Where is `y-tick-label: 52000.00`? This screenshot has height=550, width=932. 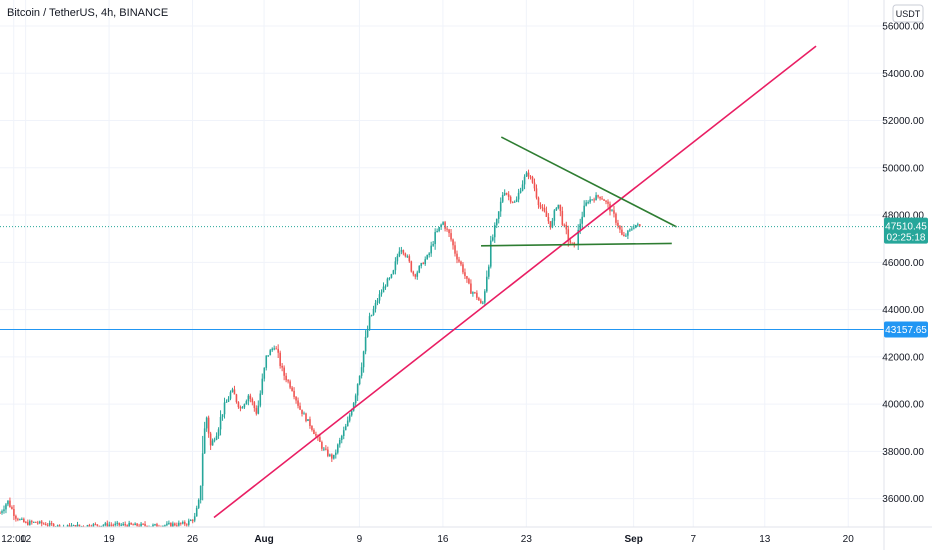
y-tick-label: 52000.00 is located at coordinates (903, 121).